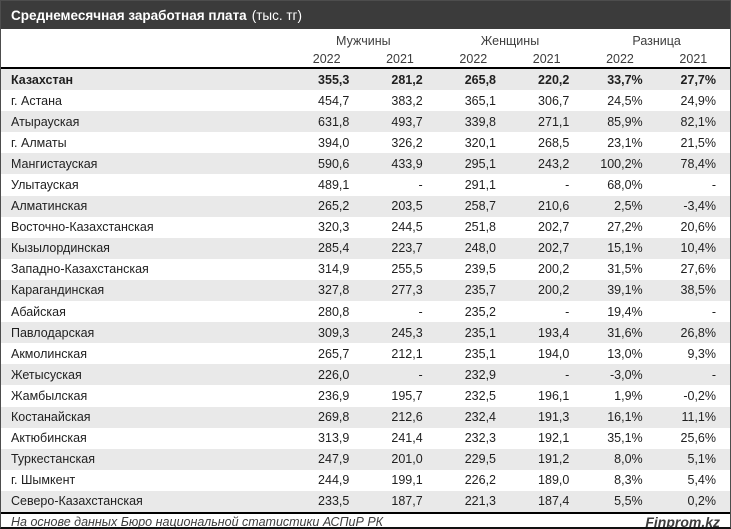  I want to click on table-top-rule, so click(365, 68).